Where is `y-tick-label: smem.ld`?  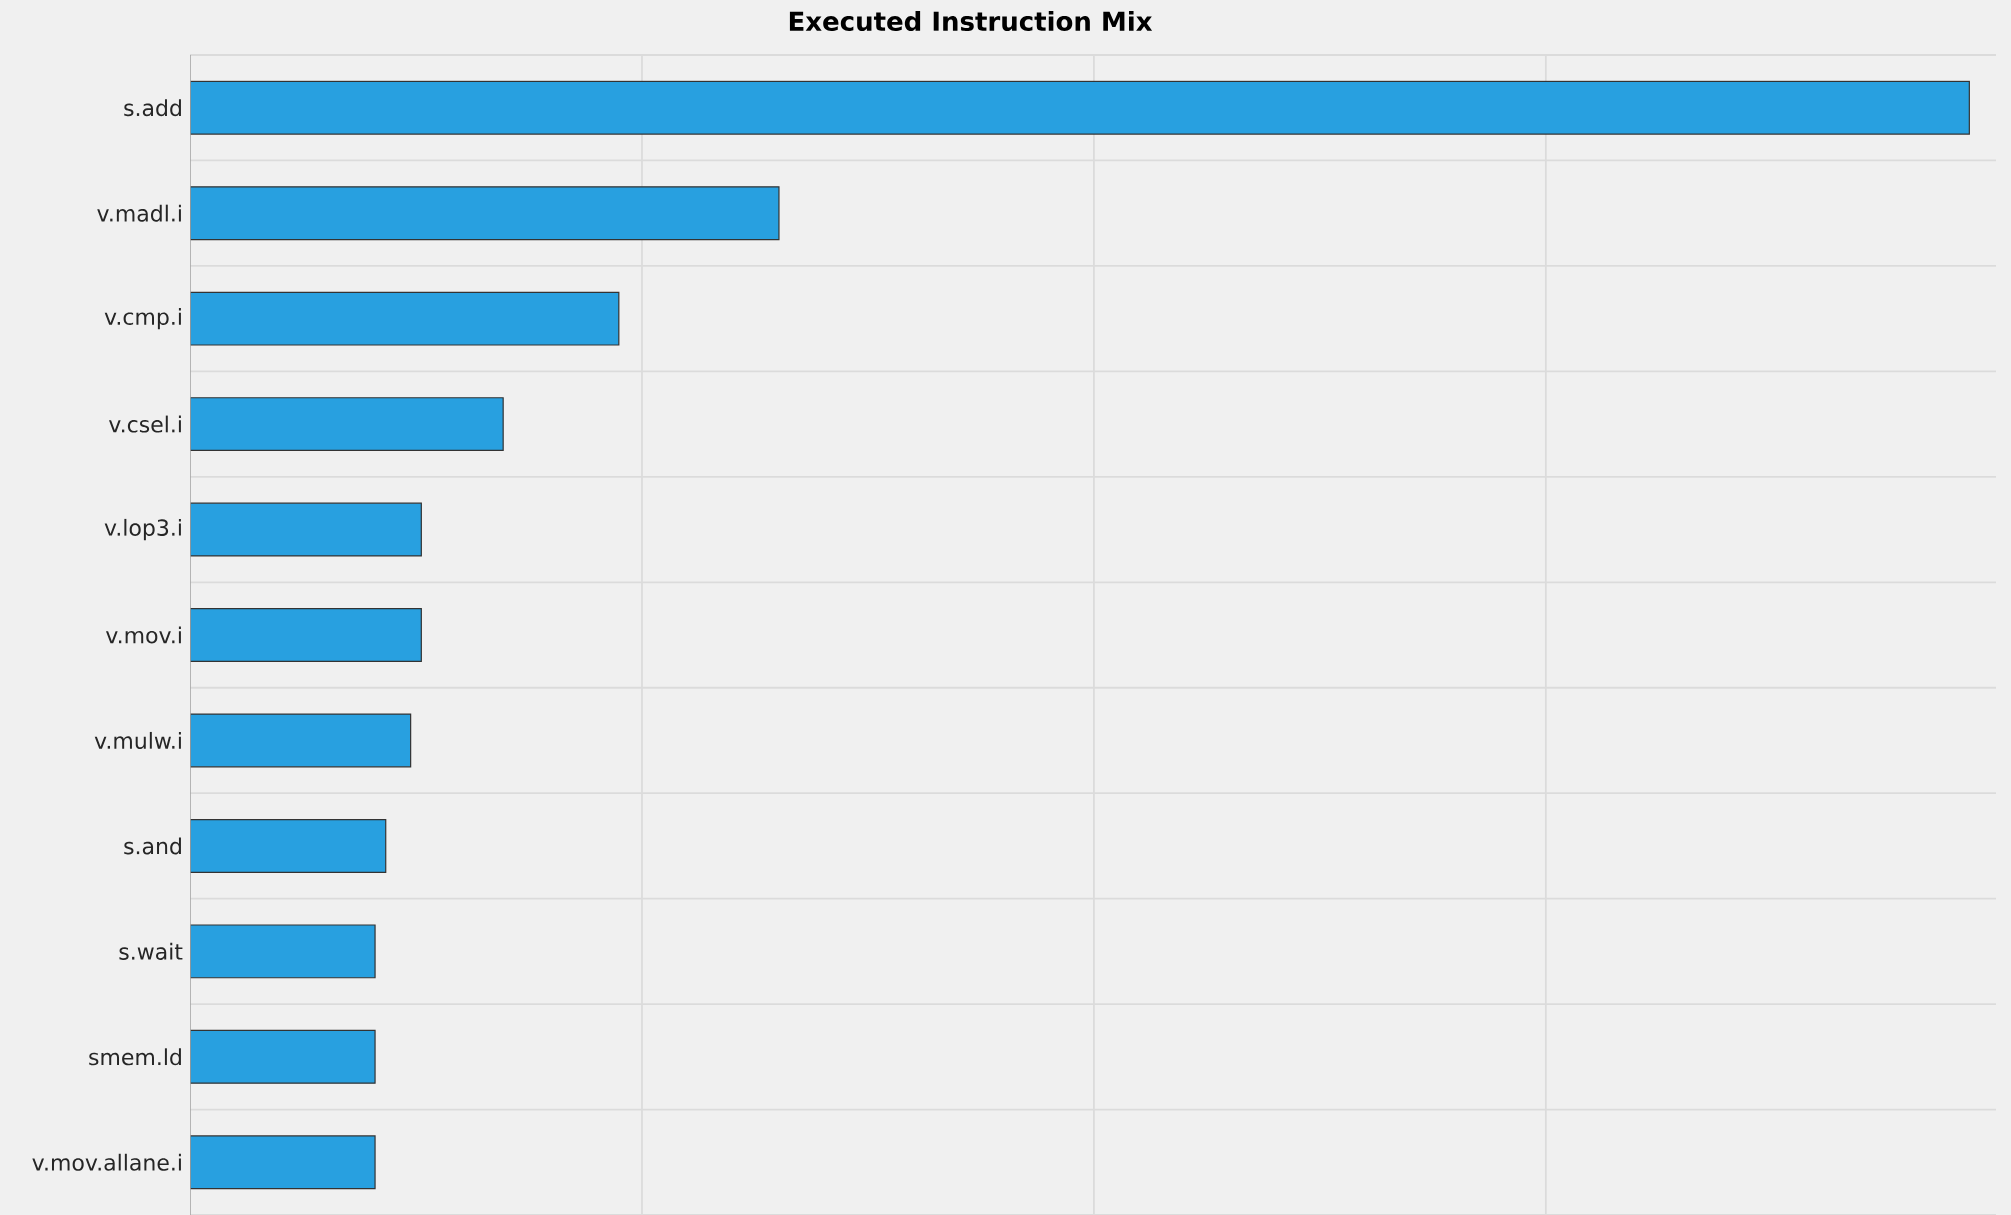
y-tick-label: smem.ld is located at coordinates (135, 1057).